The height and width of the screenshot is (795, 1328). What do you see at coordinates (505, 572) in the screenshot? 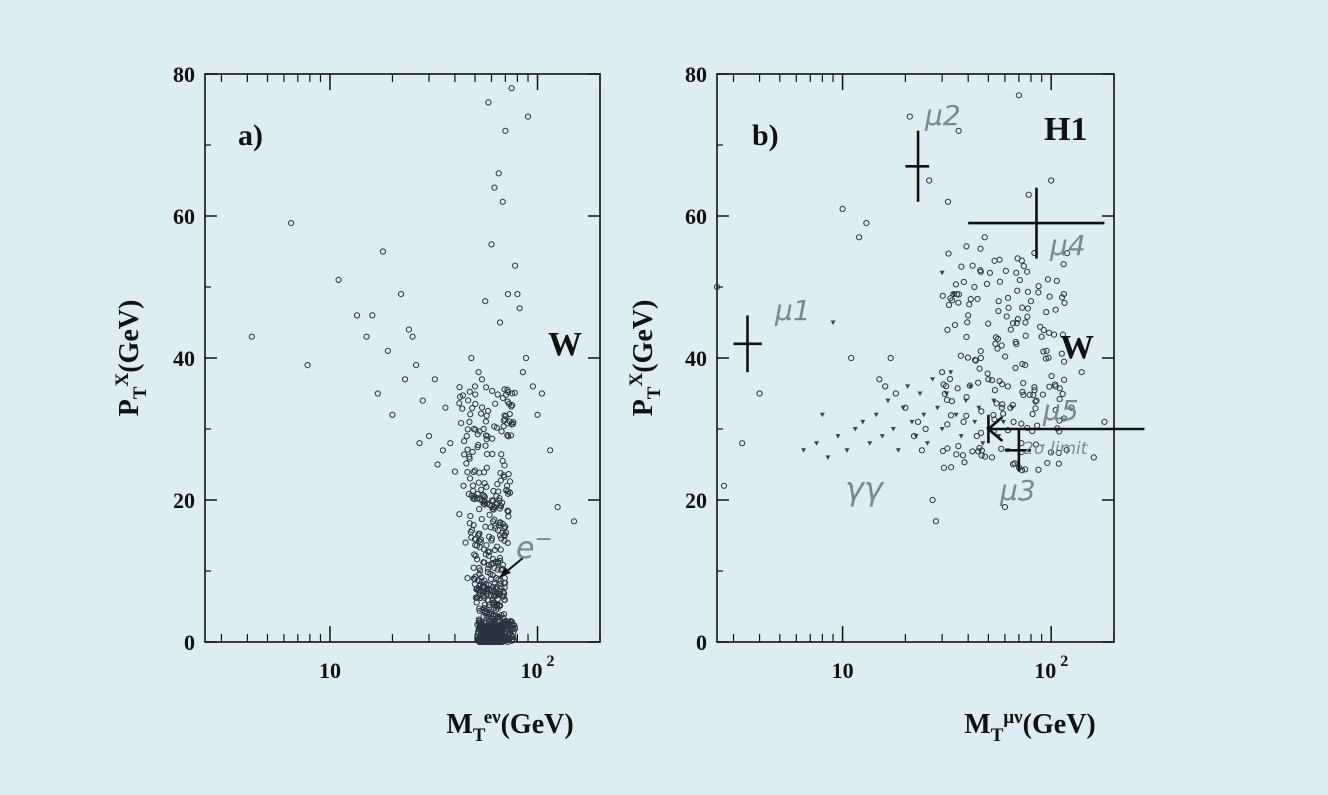
I see `electron-arrow-head` at bounding box center [505, 572].